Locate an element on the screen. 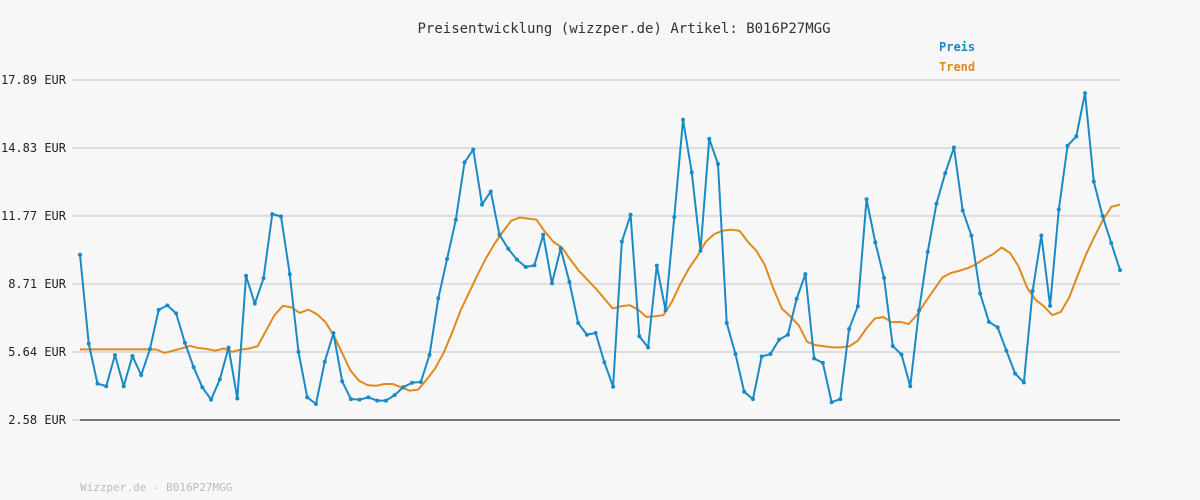  y-tick-label: 8.71 EUR is located at coordinates (37, 284).